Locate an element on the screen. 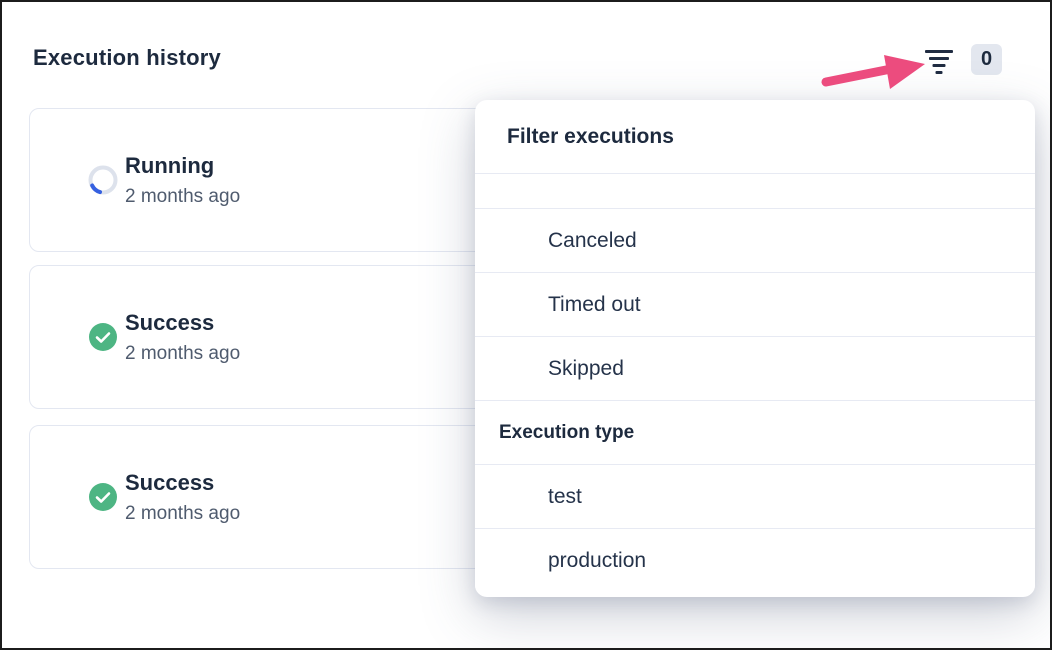 The height and width of the screenshot is (650, 1052). filter-count-badge: 0 is located at coordinates (986, 59).